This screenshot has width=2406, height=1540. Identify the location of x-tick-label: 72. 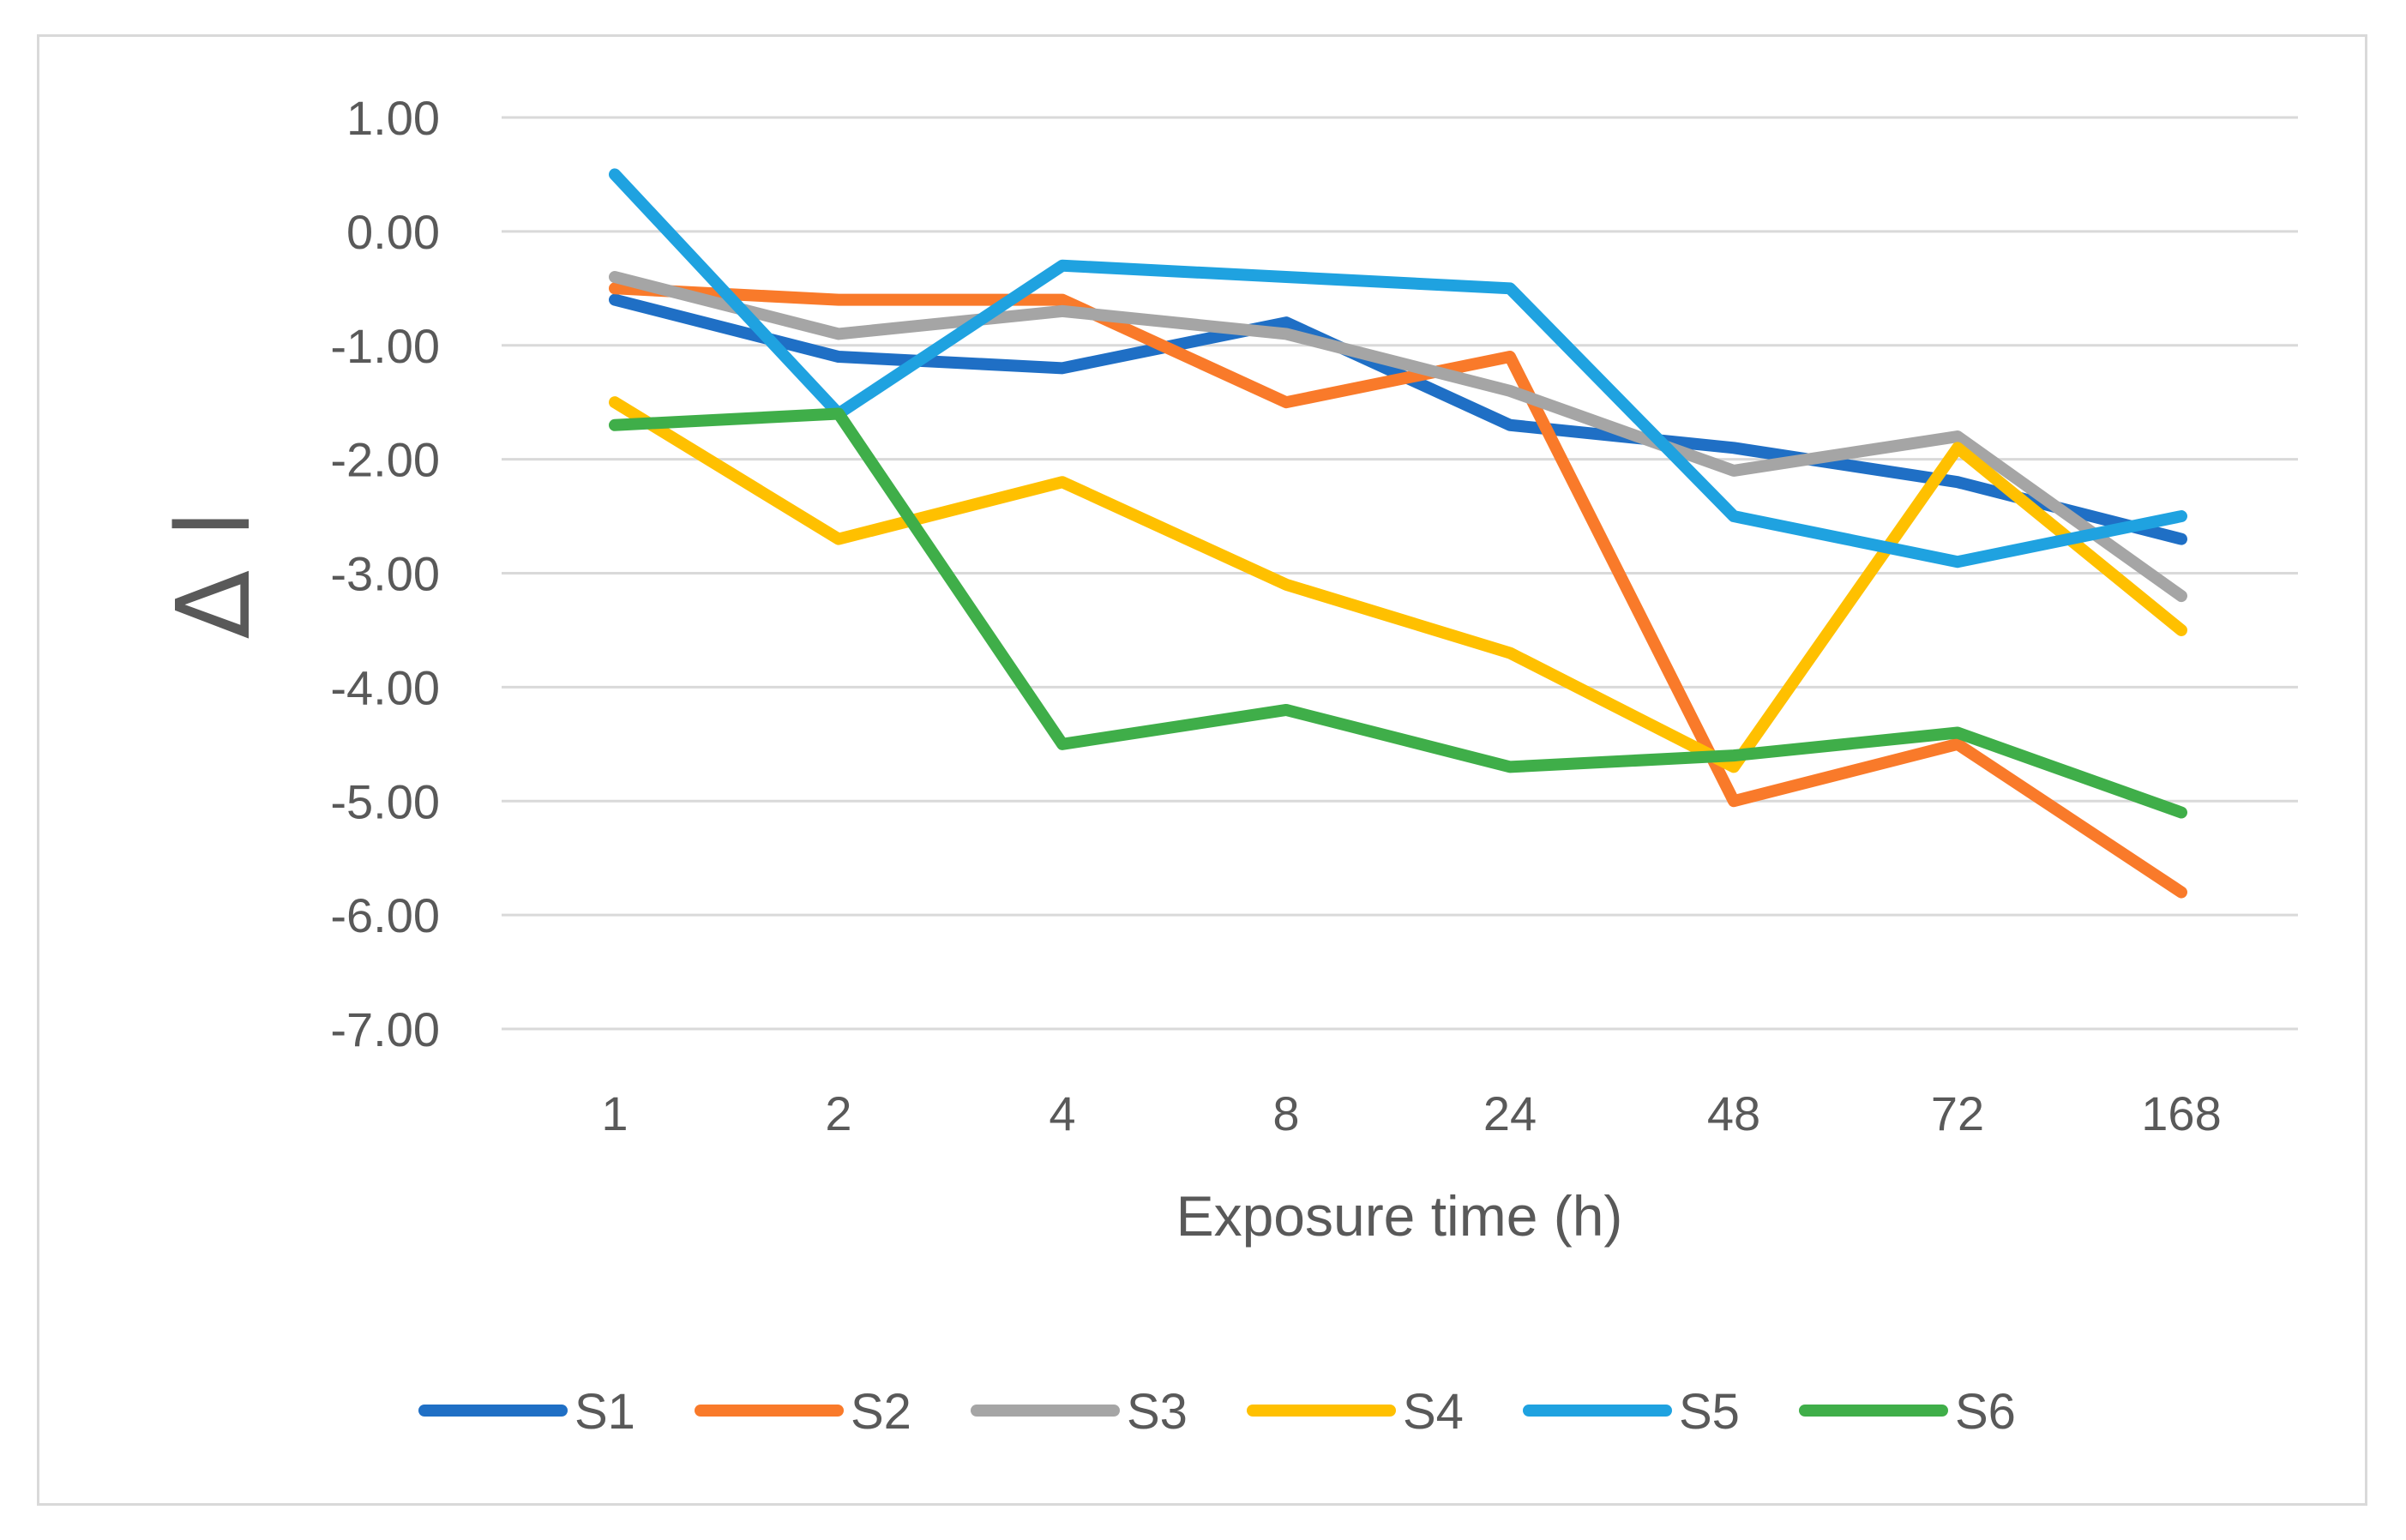
(1958, 1113).